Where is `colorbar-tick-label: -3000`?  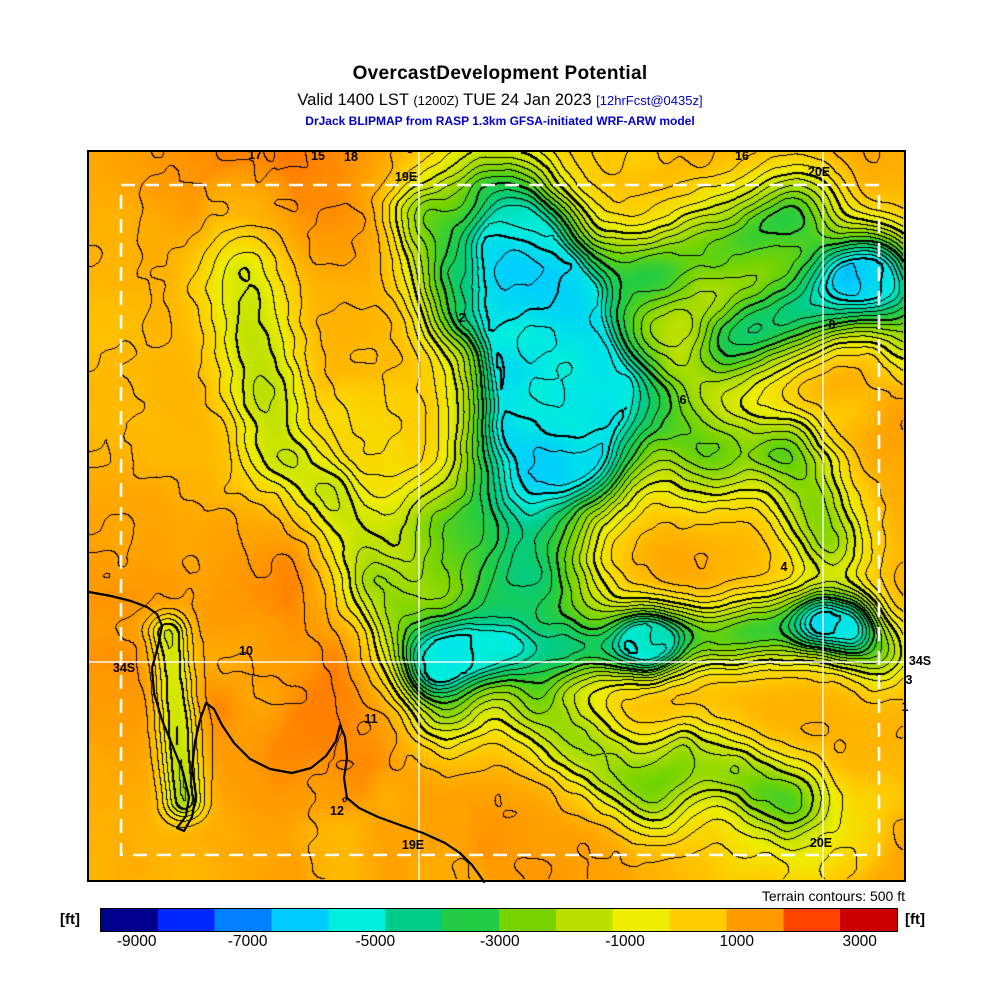
colorbar-tick-label: -3000 is located at coordinates (499, 941).